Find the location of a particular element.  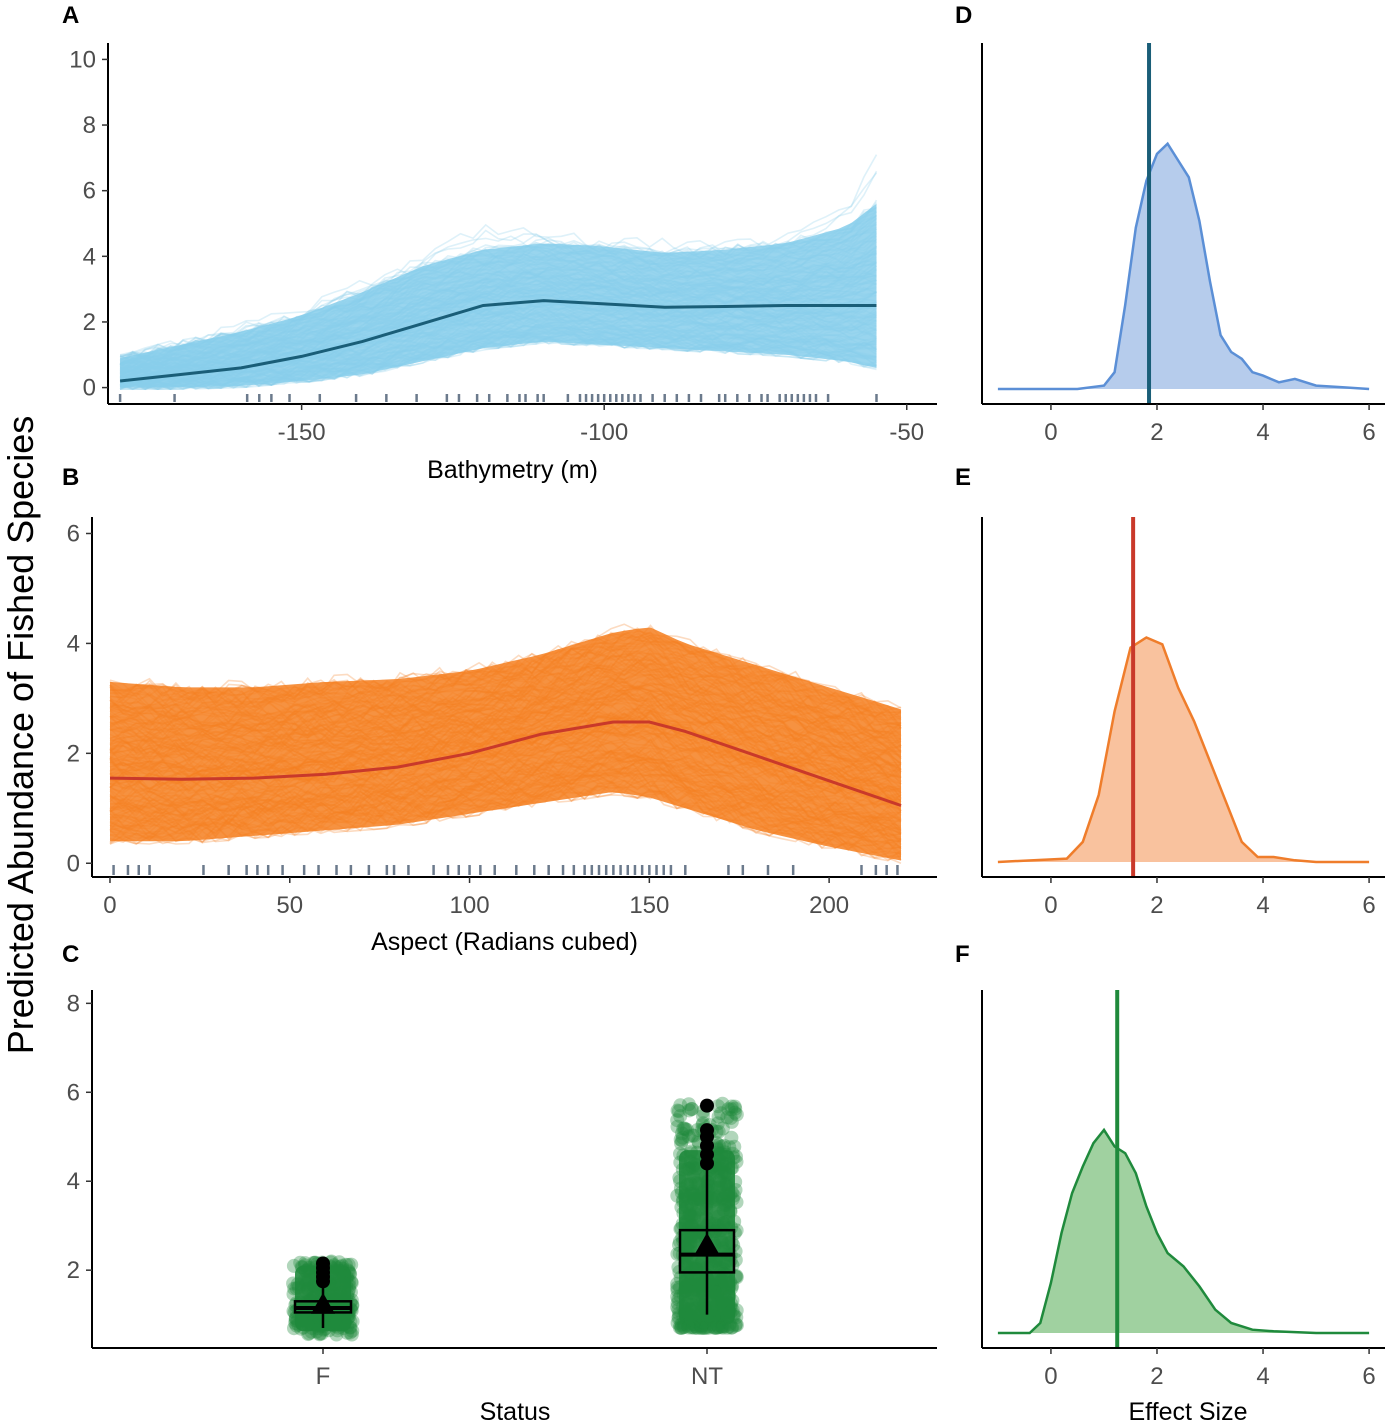

x-tick-label: 50 is located at coordinates (289, 905).